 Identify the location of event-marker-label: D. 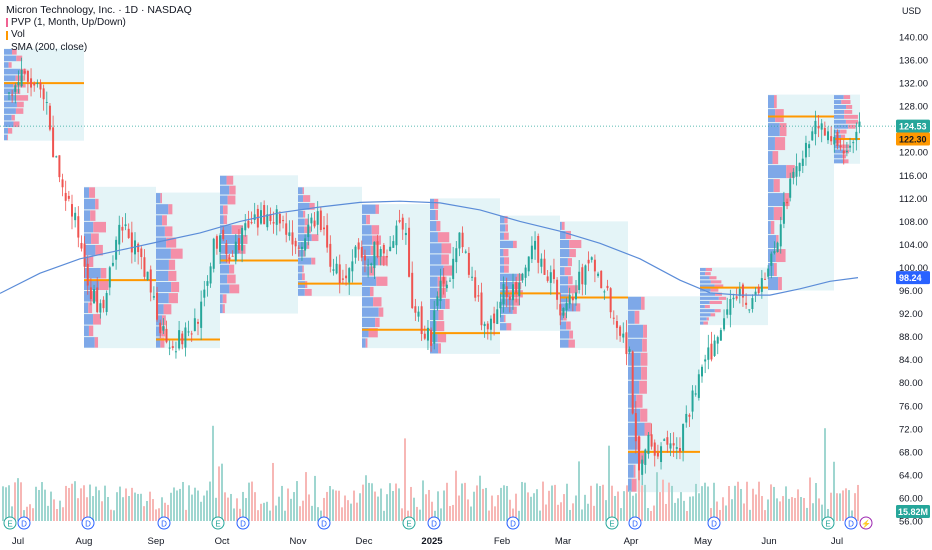
(88, 524).